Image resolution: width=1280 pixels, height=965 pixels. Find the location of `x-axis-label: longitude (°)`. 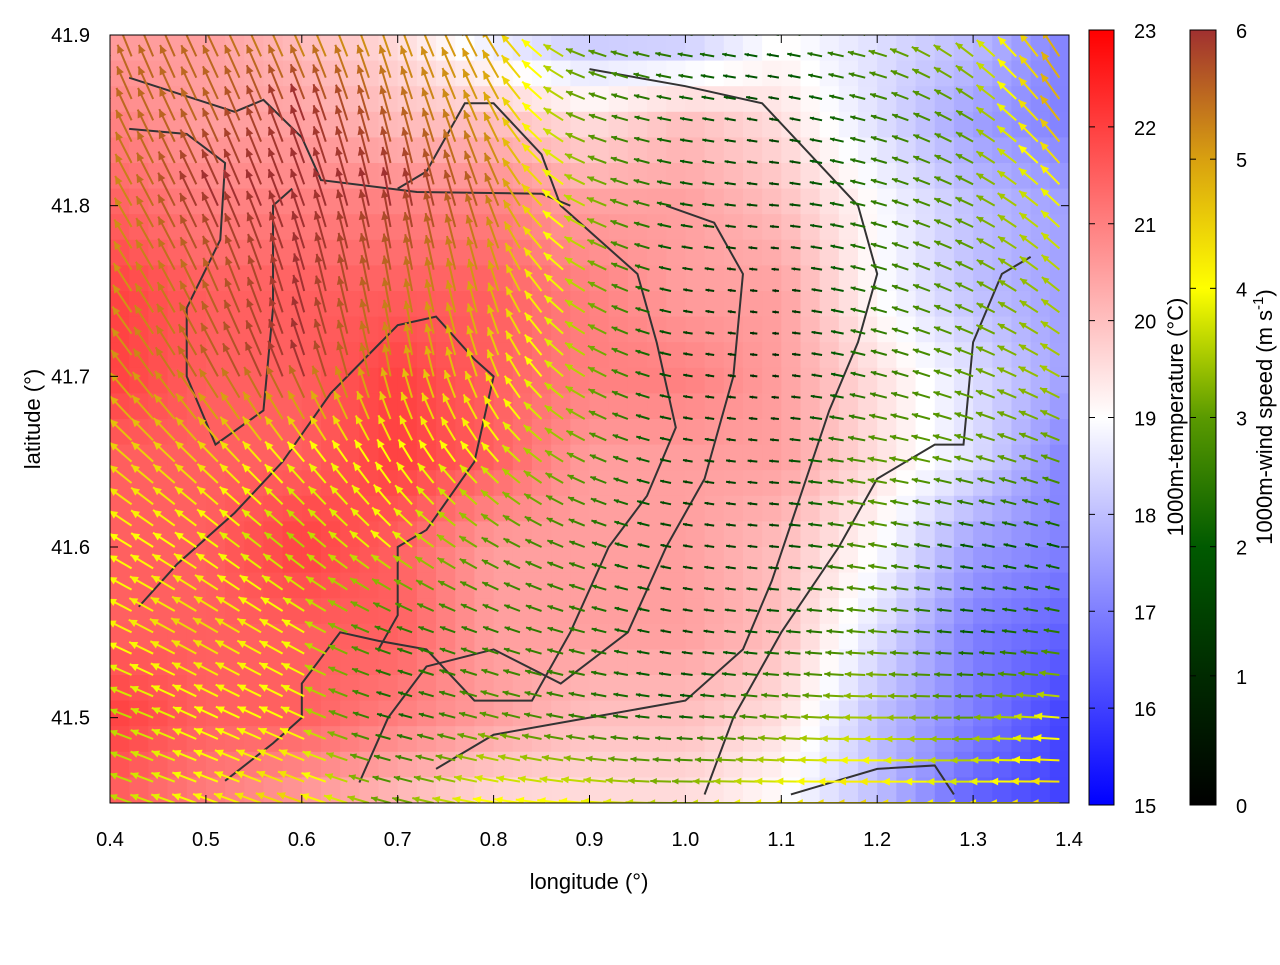

x-axis-label: longitude (°) is located at coordinates (589, 881).